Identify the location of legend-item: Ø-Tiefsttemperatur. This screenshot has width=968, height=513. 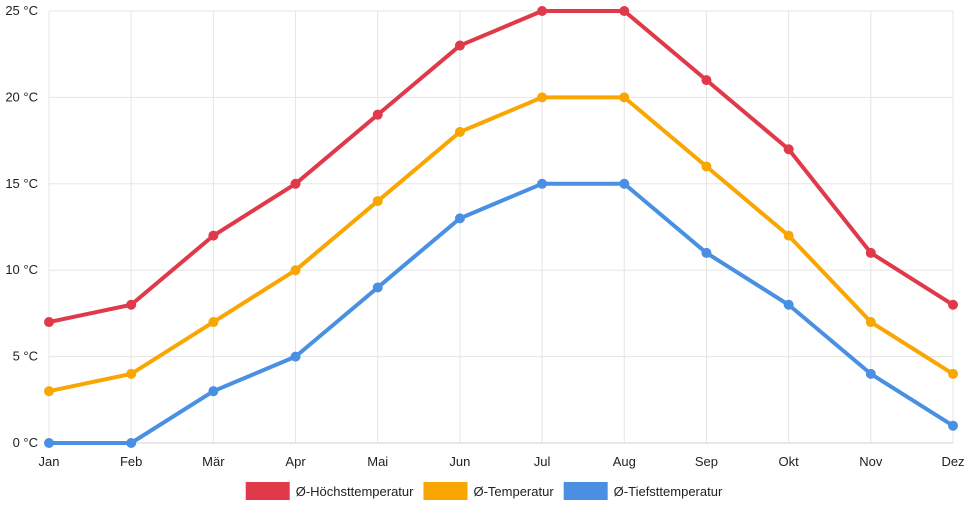
(643, 491).